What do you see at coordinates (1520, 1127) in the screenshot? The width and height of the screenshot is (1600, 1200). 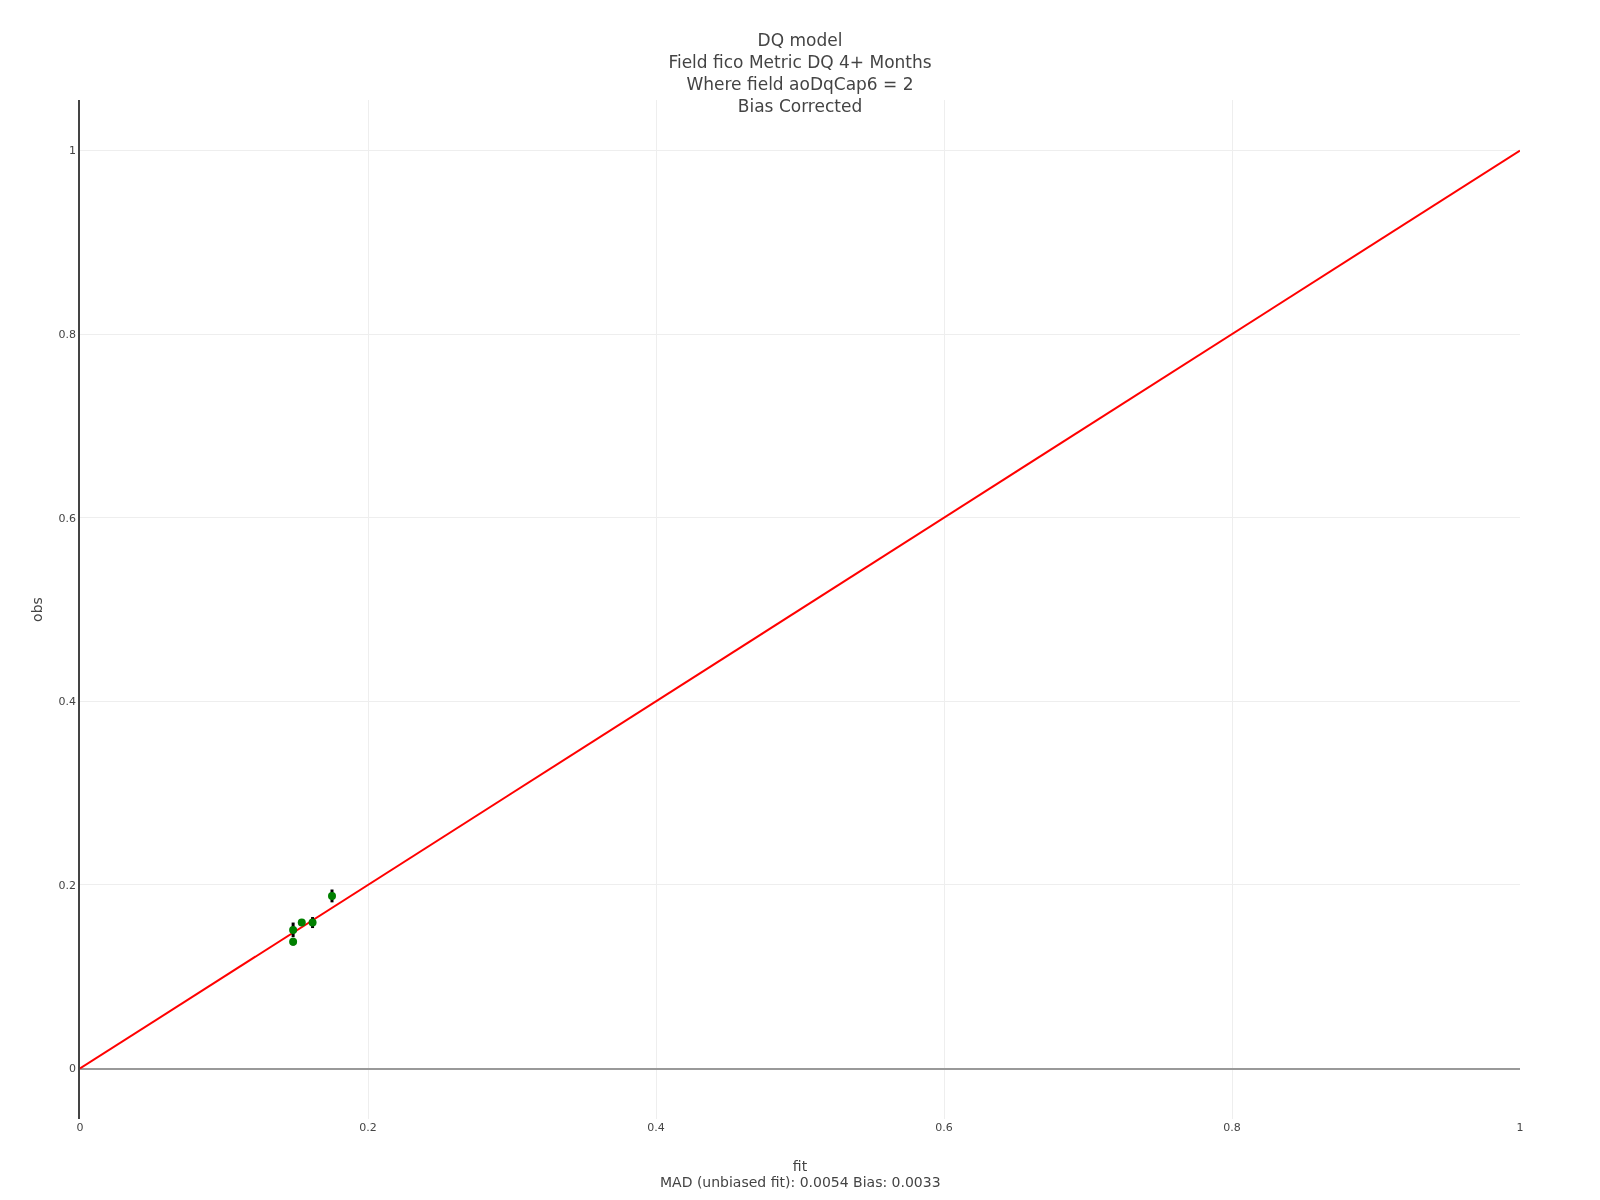 I see `x-tick-label: 1` at bounding box center [1520, 1127].